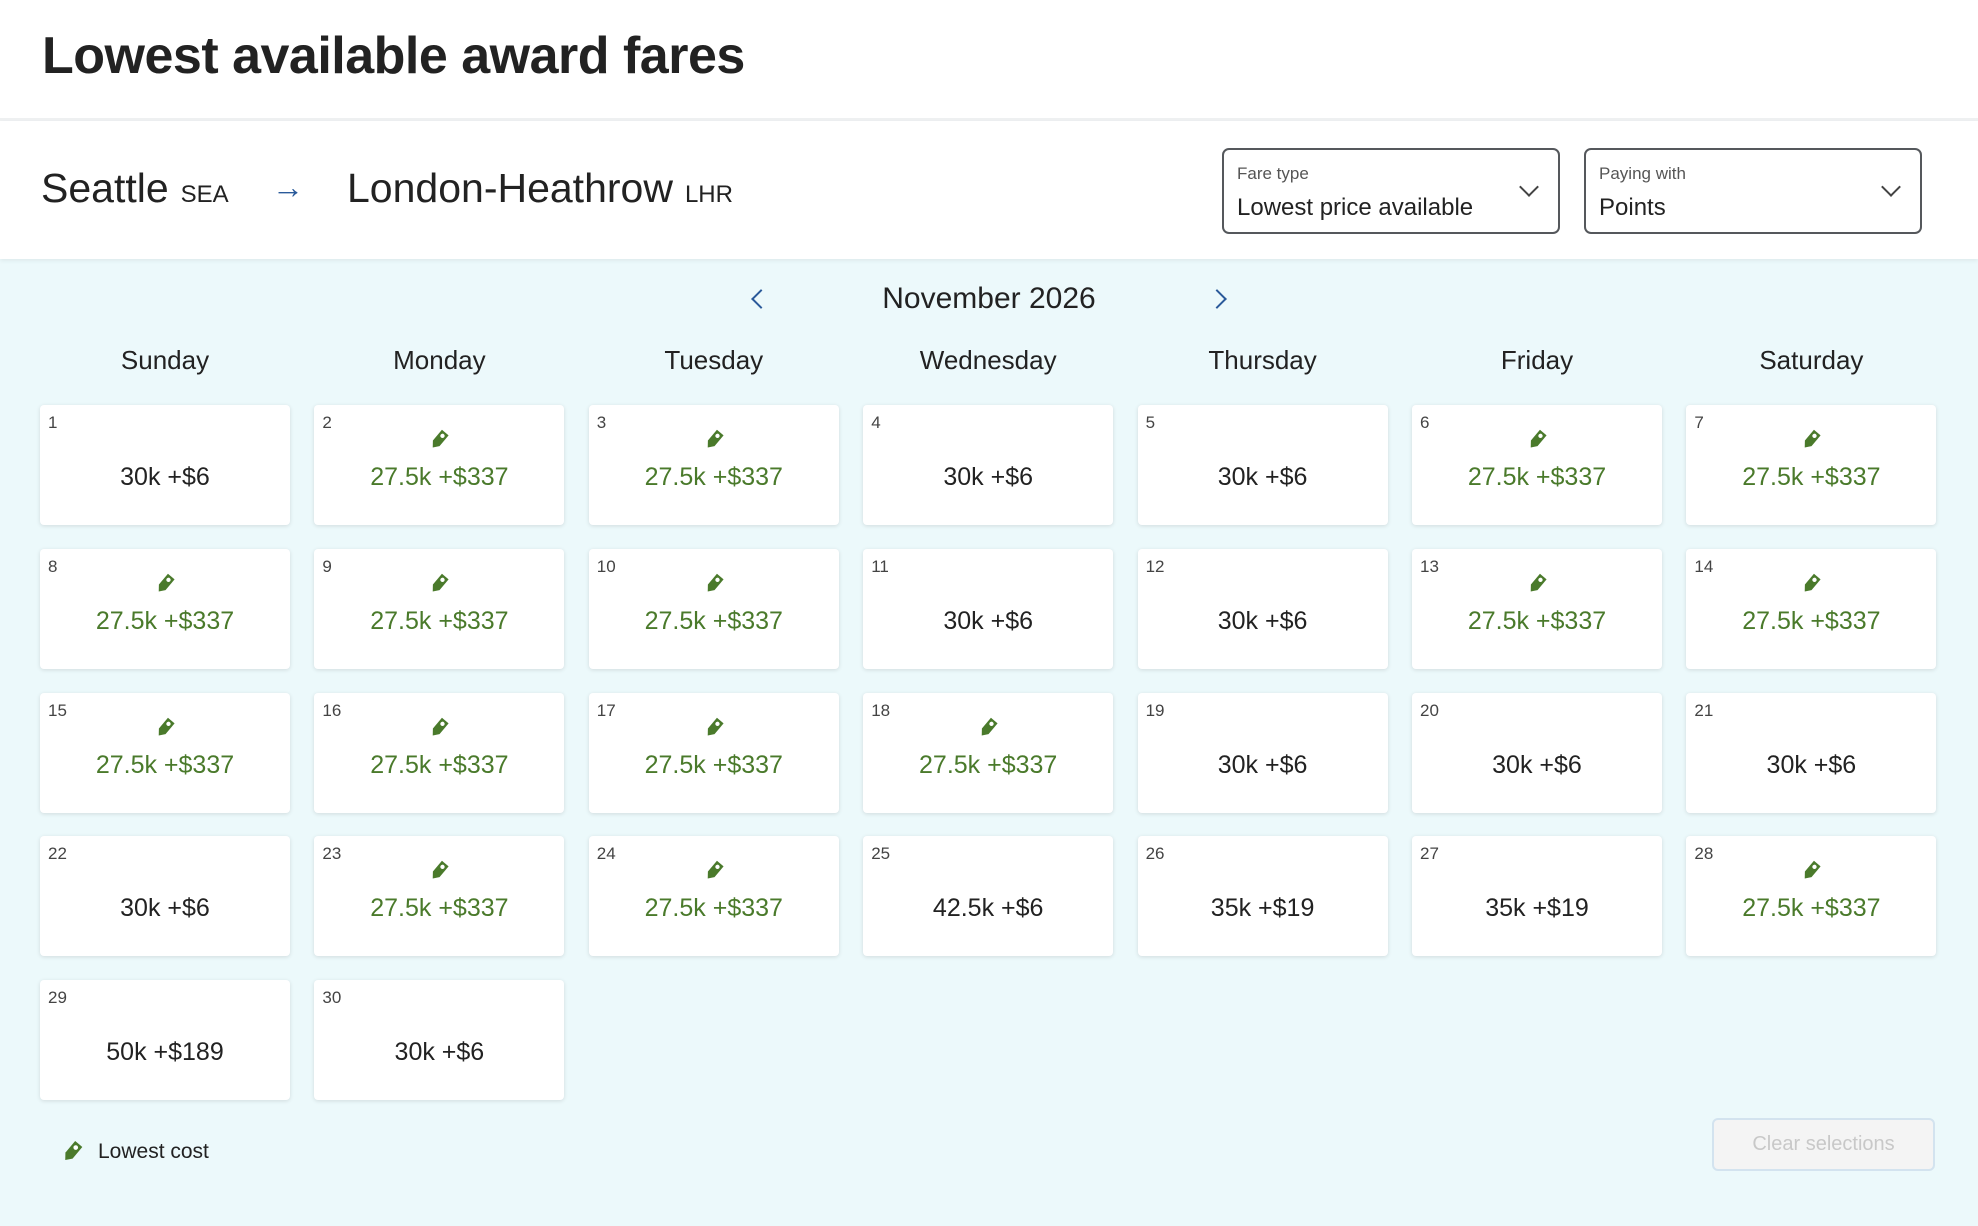  What do you see at coordinates (1811, 752) in the screenshot?
I see `day-cell: 21 30k +$6` at bounding box center [1811, 752].